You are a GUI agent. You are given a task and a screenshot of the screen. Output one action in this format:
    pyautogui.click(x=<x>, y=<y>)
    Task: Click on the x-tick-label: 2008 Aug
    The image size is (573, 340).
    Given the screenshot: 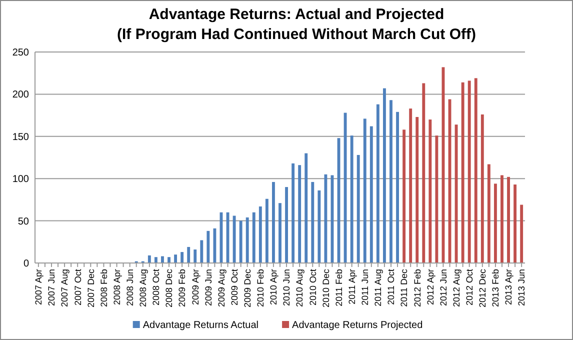 What is the action you would take?
    pyautogui.click(x=143, y=288)
    